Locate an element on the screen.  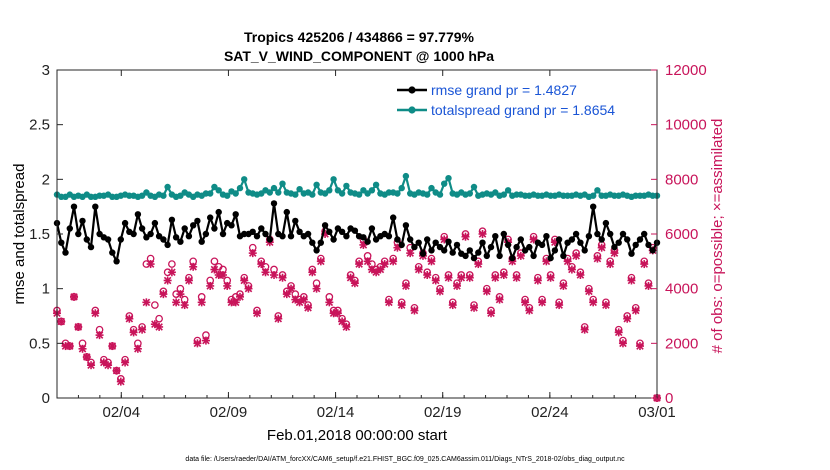
obs-possible-point is located at coordinates (214, 261).